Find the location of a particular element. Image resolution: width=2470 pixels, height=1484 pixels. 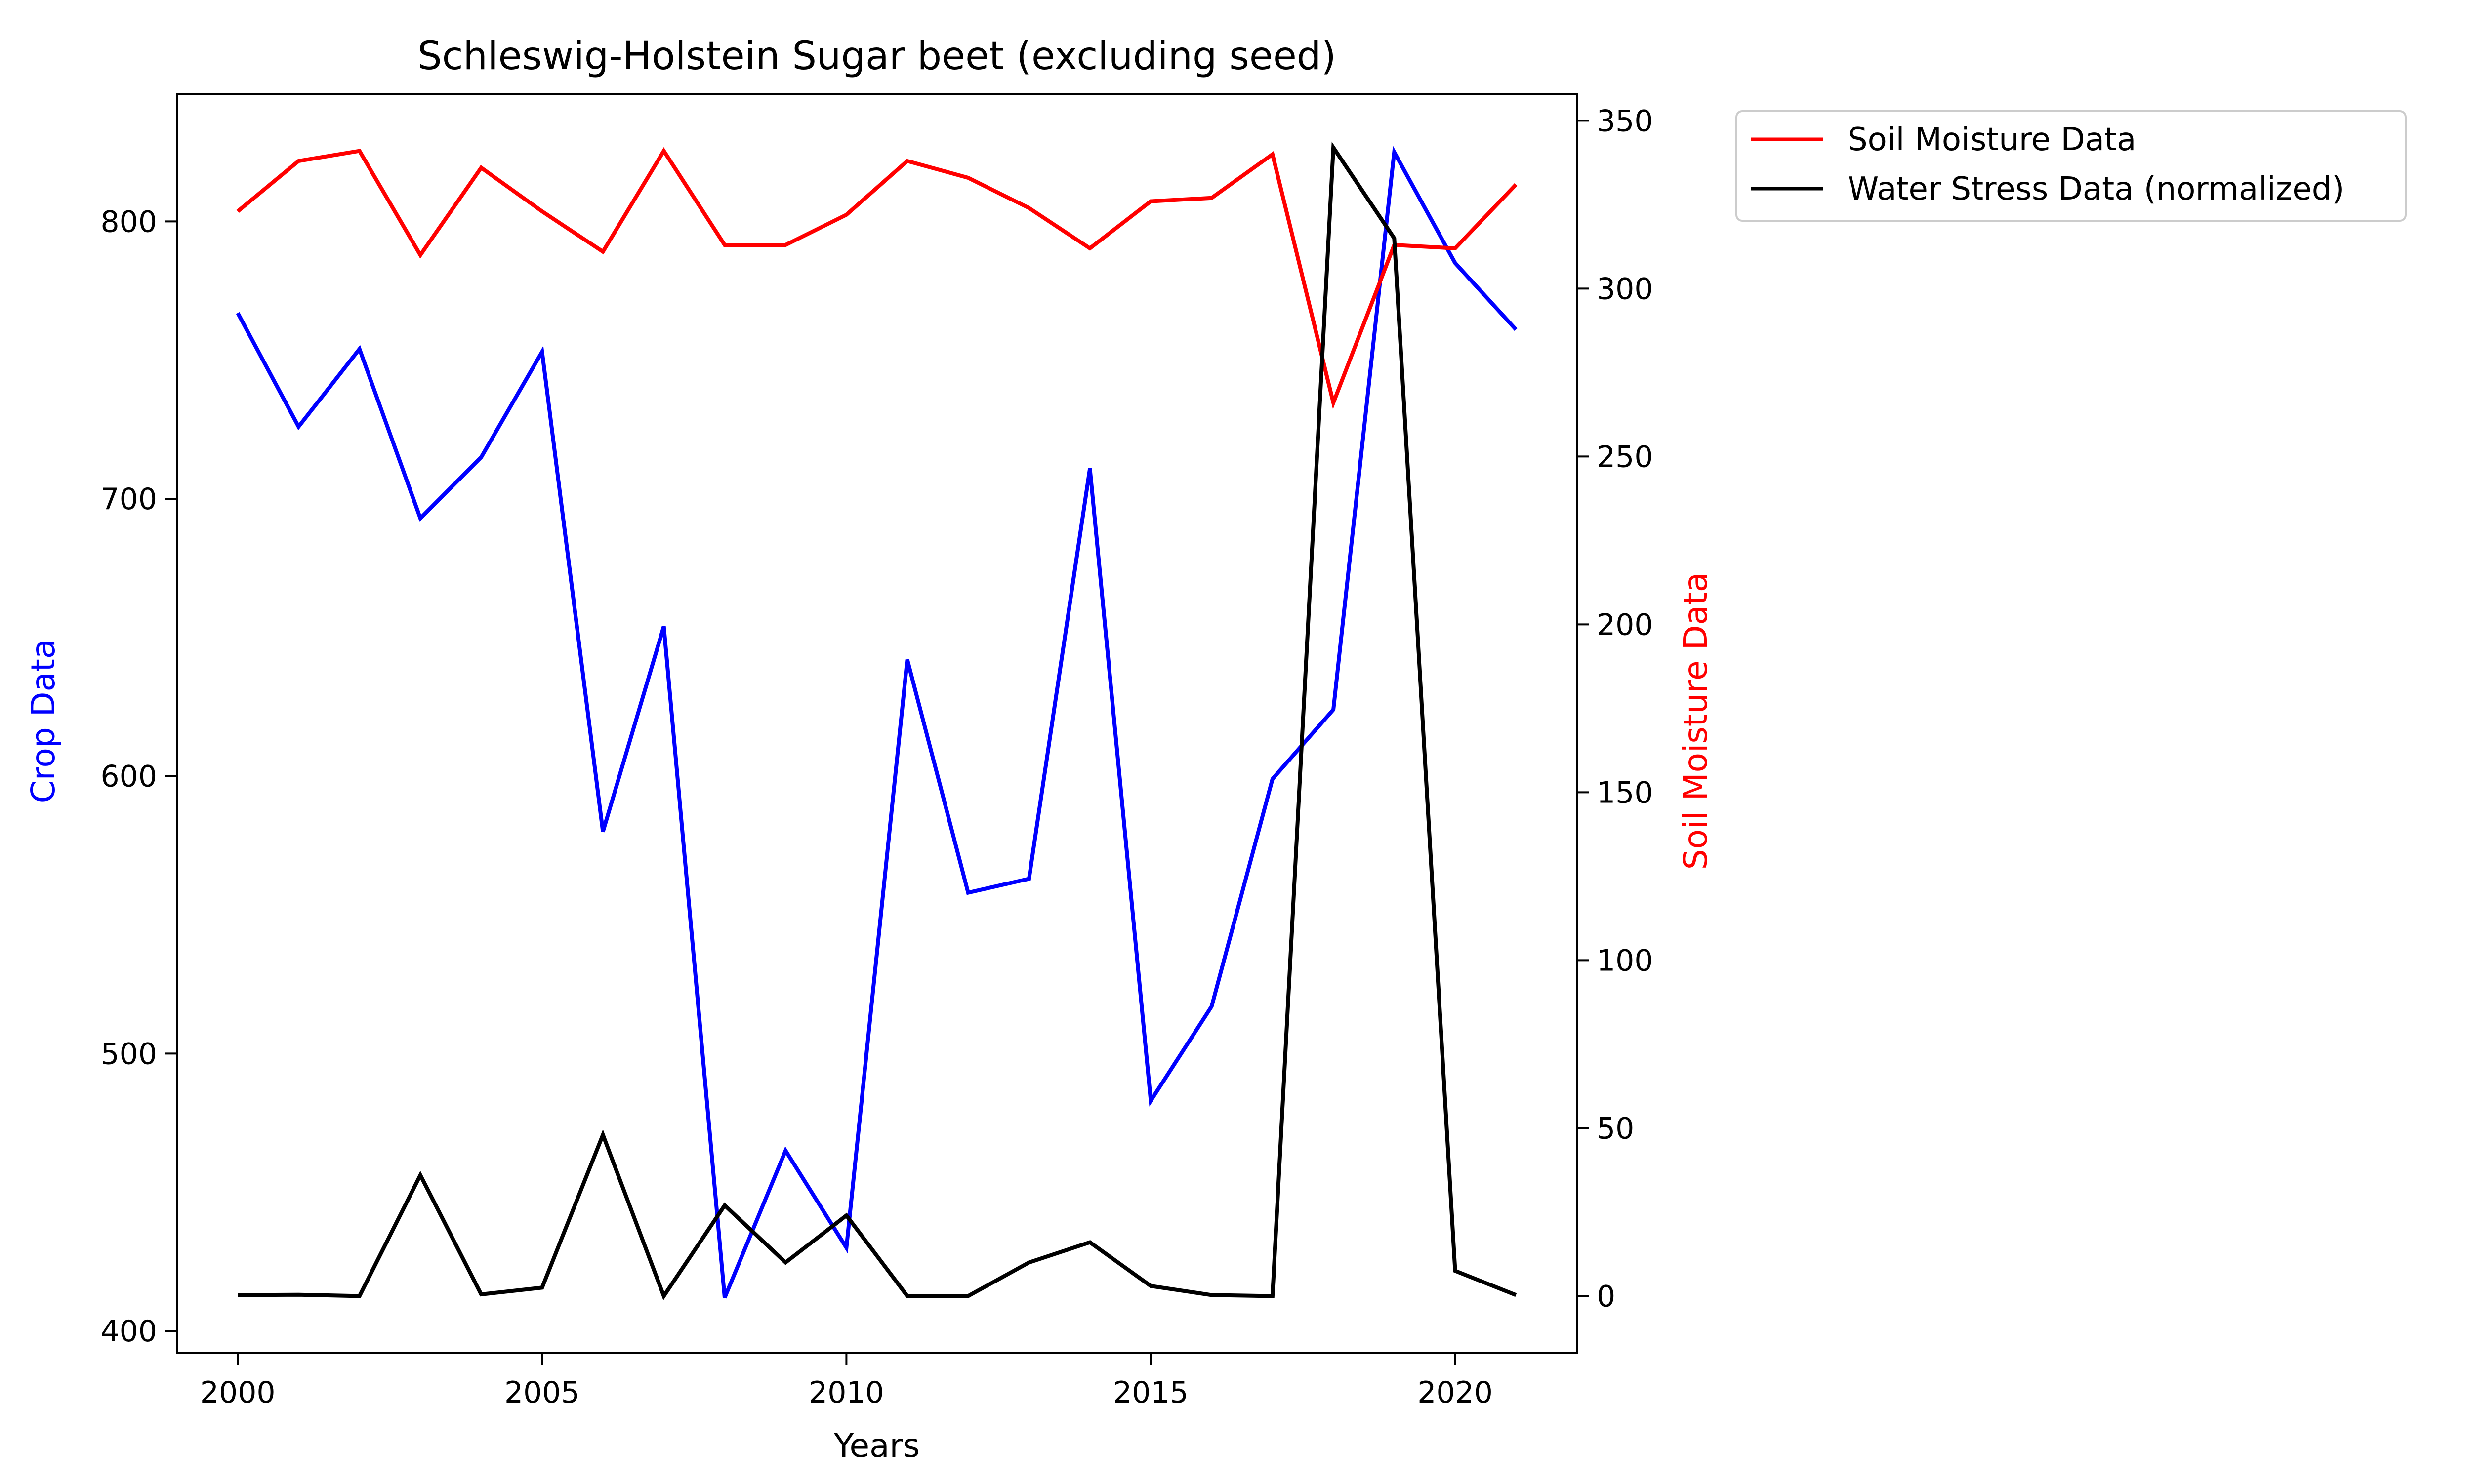

legend-label-soil-moisture: Soil Moisture Data is located at coordinates (1992, 139).